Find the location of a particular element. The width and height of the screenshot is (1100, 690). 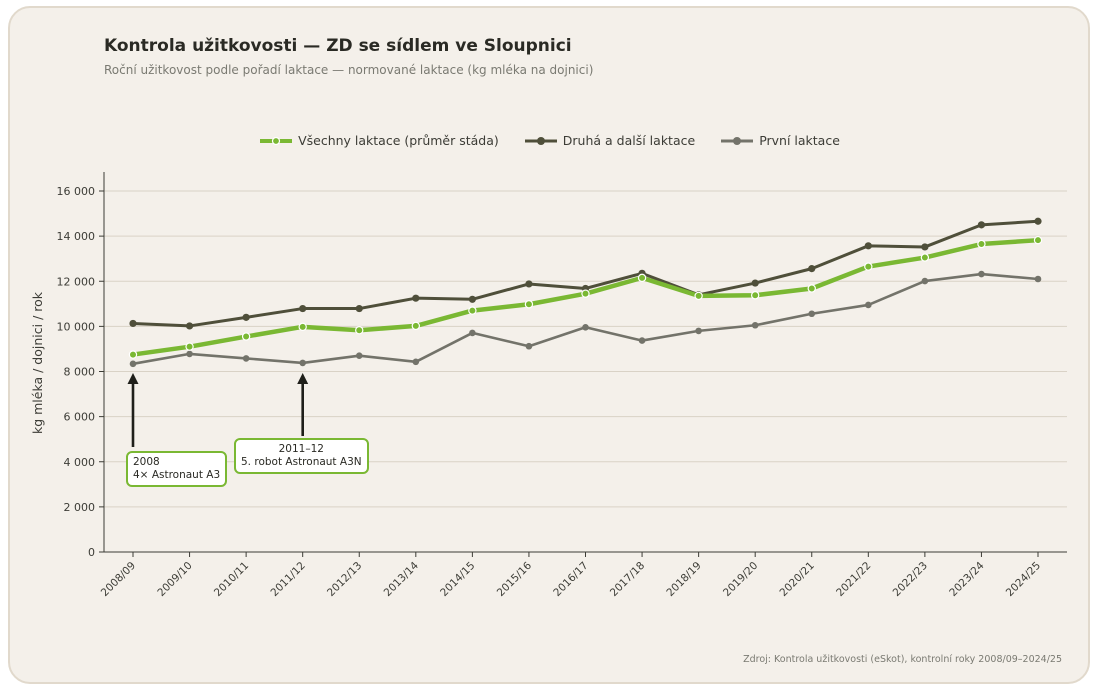

x-tick-label: 2014/15 is located at coordinates (457, 579).